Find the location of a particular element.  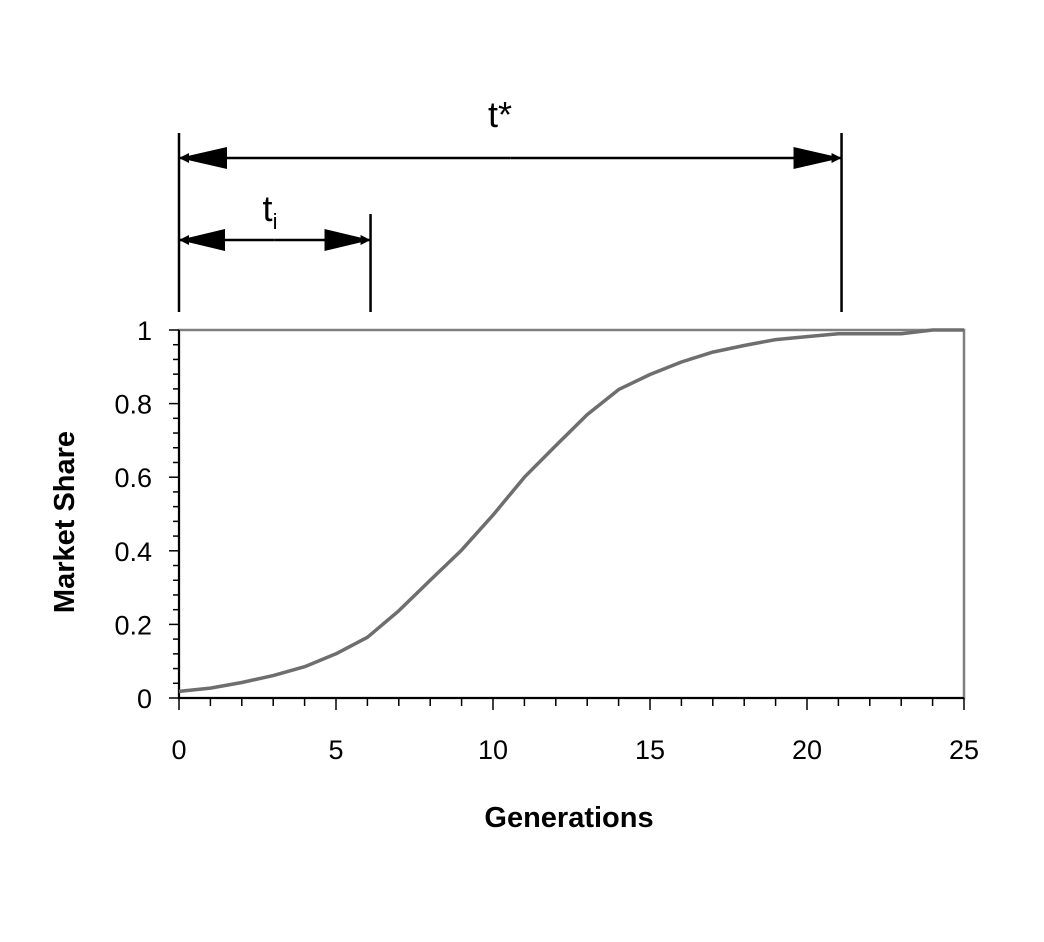

x-tick-label: 15 is located at coordinates (650, 750).